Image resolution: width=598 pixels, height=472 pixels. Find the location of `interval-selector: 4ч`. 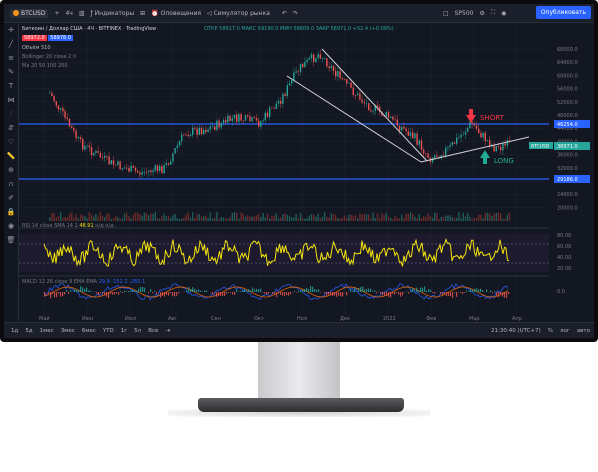

interval-selector: 4ч is located at coordinates (68, 13).